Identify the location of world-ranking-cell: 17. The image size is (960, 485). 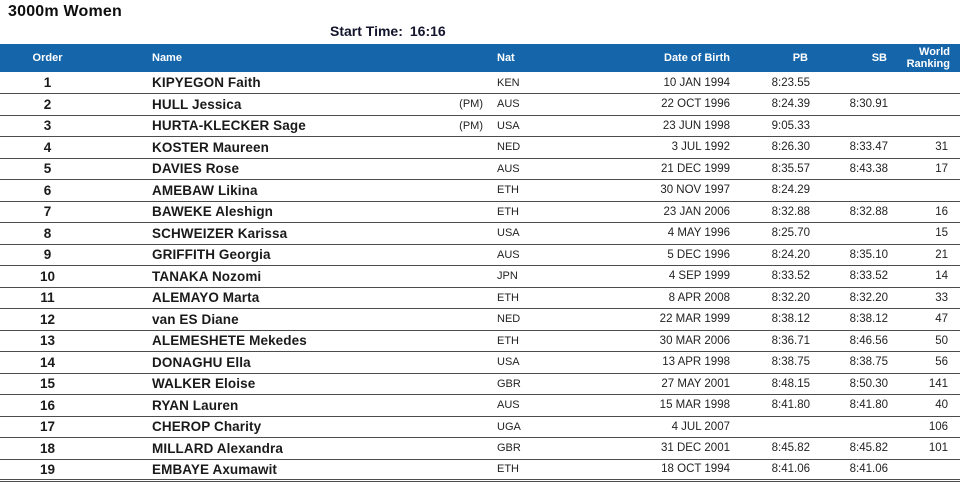
(941, 168).